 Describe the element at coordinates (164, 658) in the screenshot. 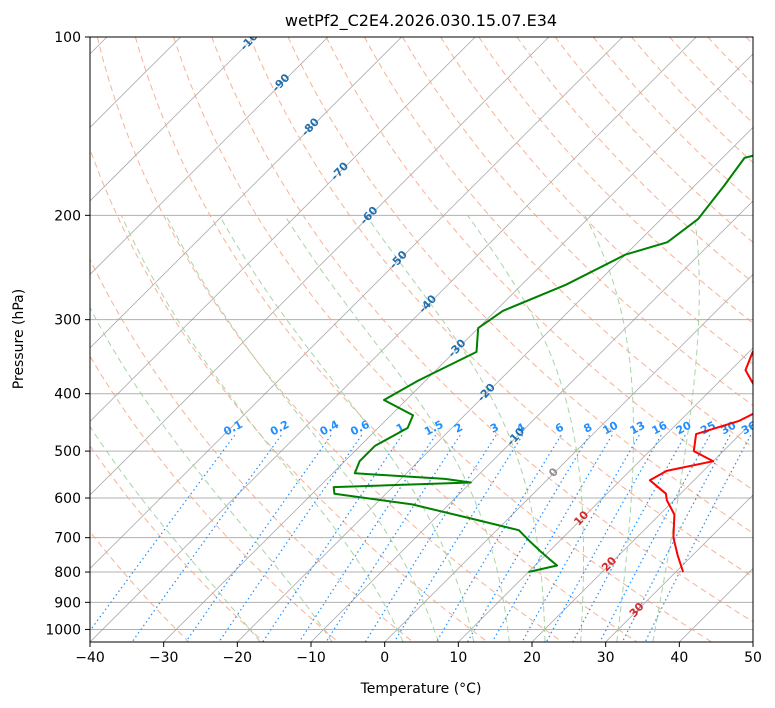

I see `x-tick-label: −30` at that location.